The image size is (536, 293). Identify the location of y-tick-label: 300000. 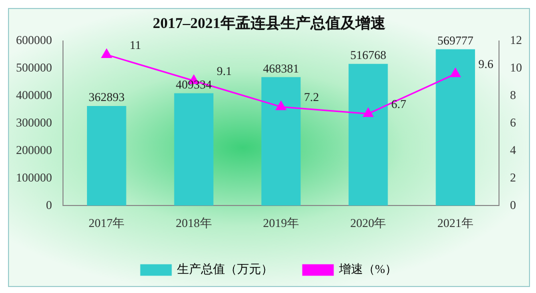
(34, 122).